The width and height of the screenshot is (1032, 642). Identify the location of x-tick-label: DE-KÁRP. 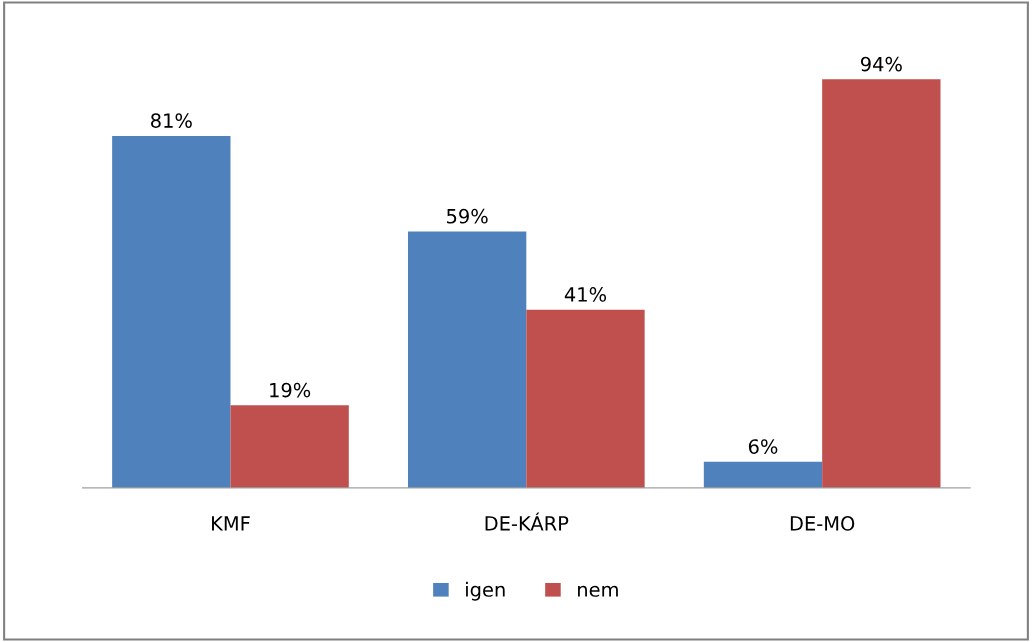
(527, 521).